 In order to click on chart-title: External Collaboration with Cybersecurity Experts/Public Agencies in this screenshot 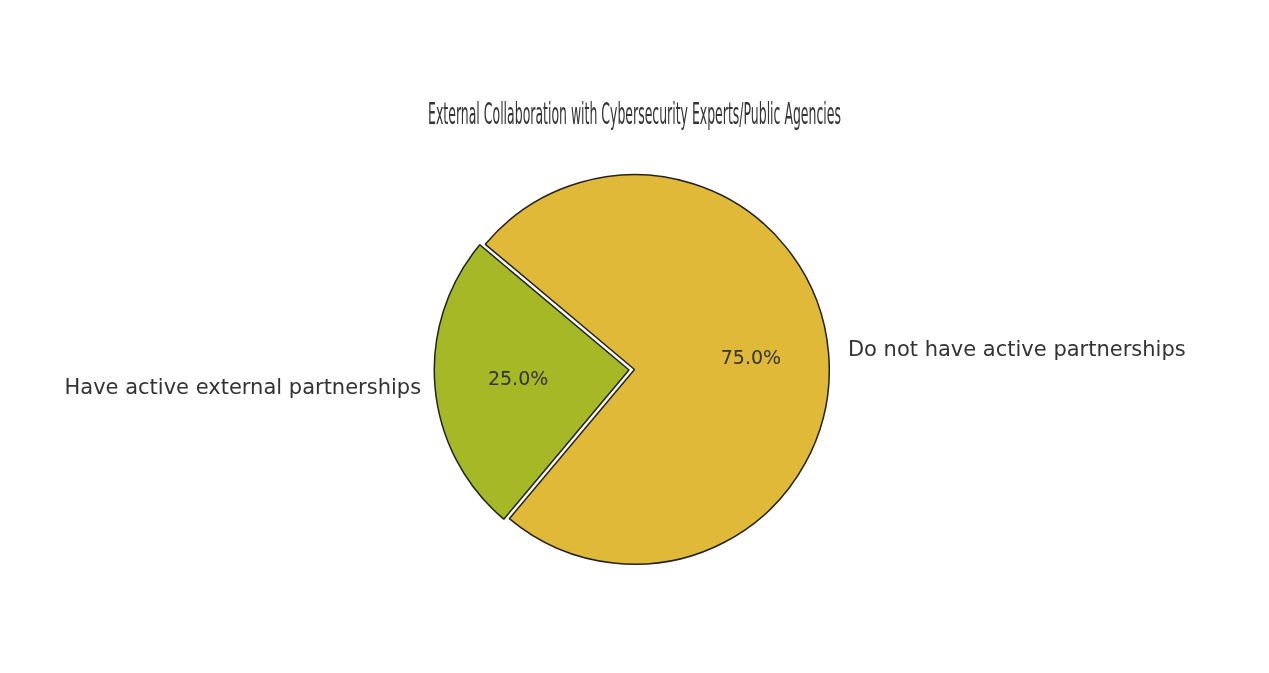, I will do `click(634, 113)`.